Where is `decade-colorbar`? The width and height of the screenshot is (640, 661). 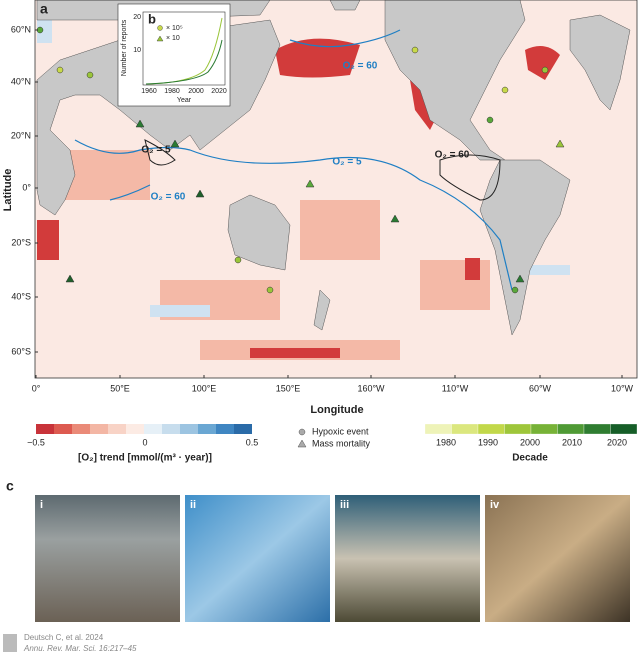 decade-colorbar is located at coordinates (531, 429).